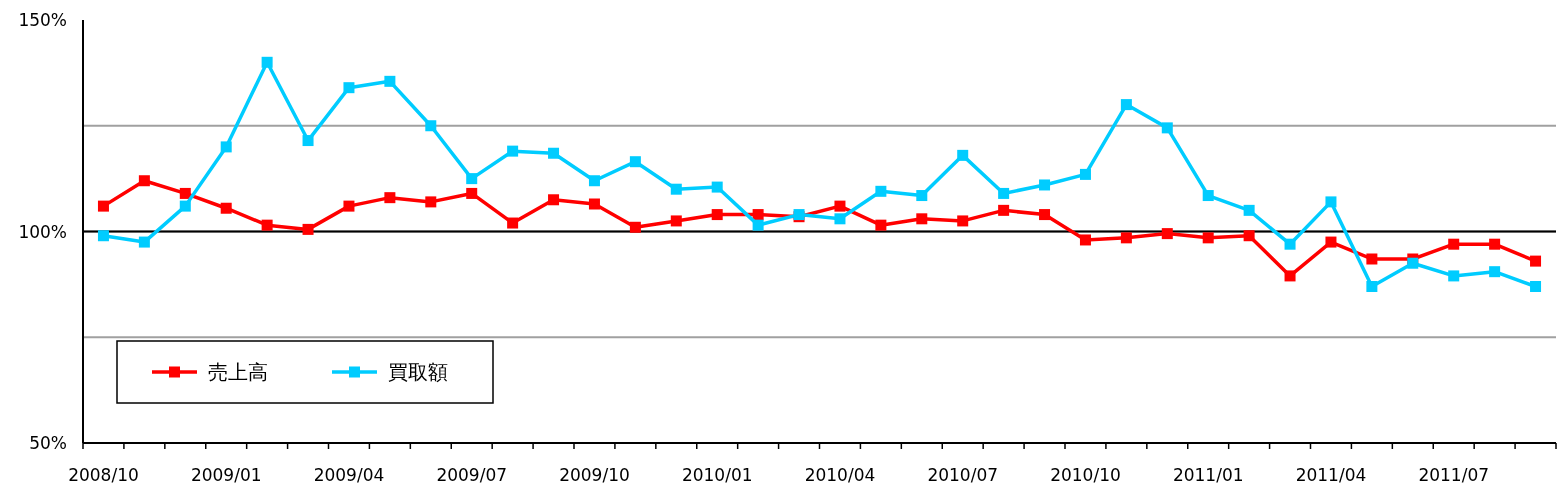 The width and height of the screenshot is (1558, 489). What do you see at coordinates (1208, 475) in the screenshot?
I see `x-tick-label: 2011/01` at bounding box center [1208, 475].